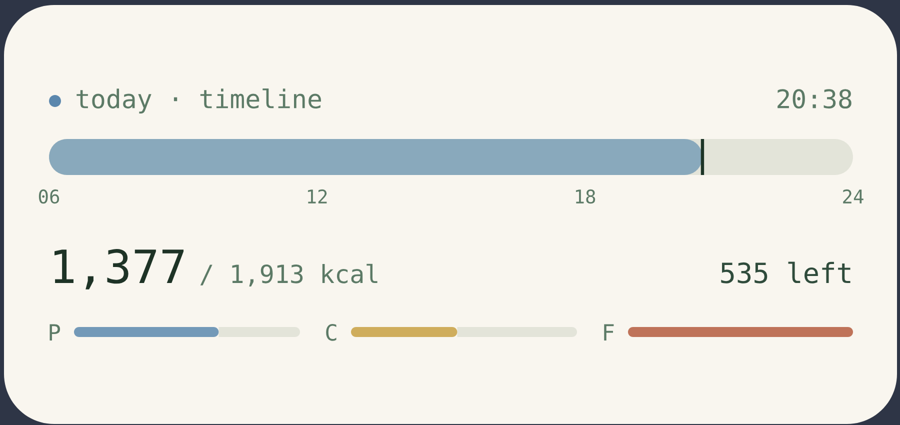 This screenshot has height=425, width=900. What do you see at coordinates (119, 269) in the screenshot?
I see `text: 1,377` at bounding box center [119, 269].